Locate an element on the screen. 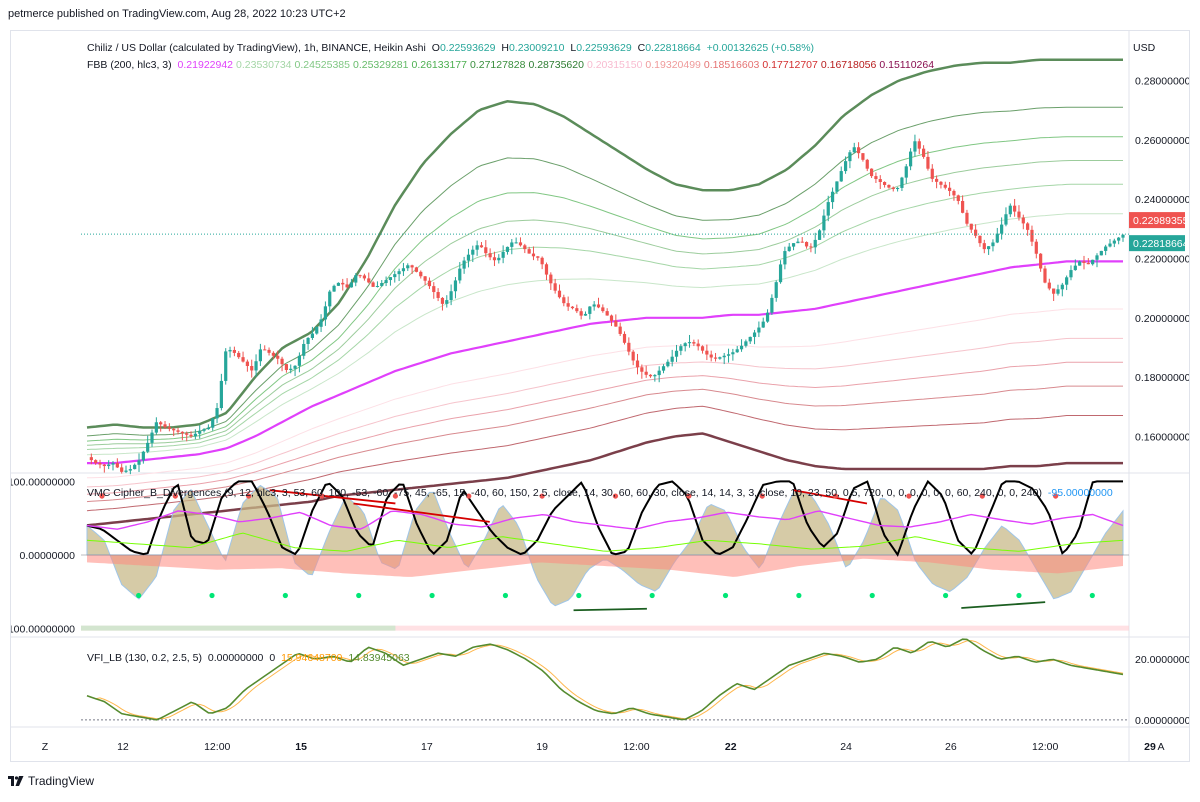 Image resolution: width=1200 pixels, height=802 pixels. vfi-value-4: 14.83945063 is located at coordinates (379, 658).